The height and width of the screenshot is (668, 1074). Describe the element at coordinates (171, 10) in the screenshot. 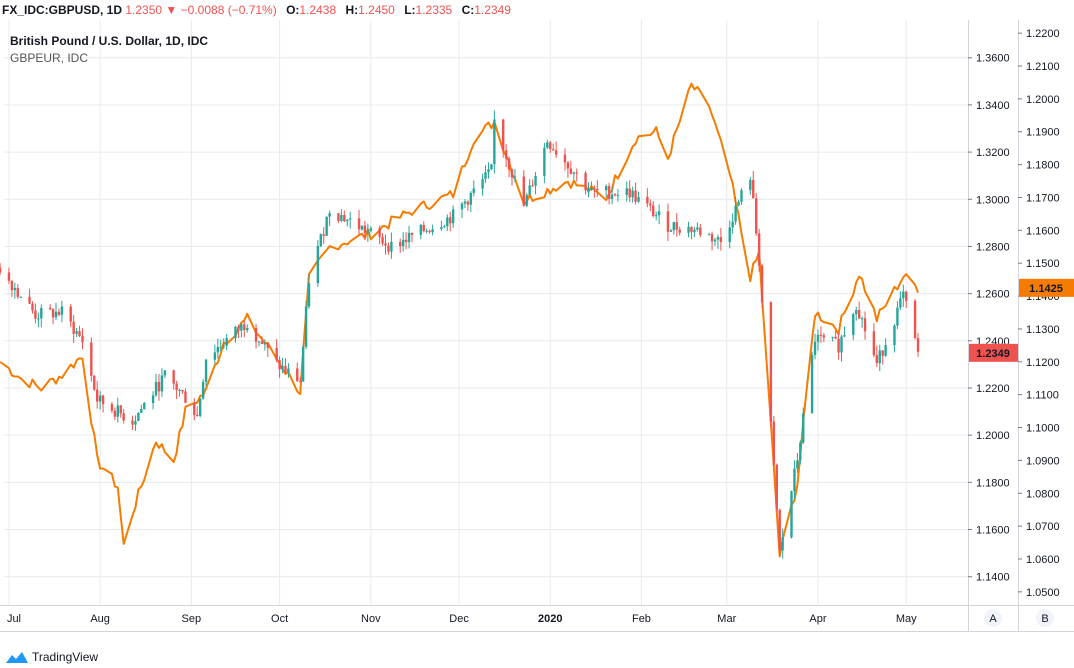

I see `down-arrow-icon: ▼` at that location.